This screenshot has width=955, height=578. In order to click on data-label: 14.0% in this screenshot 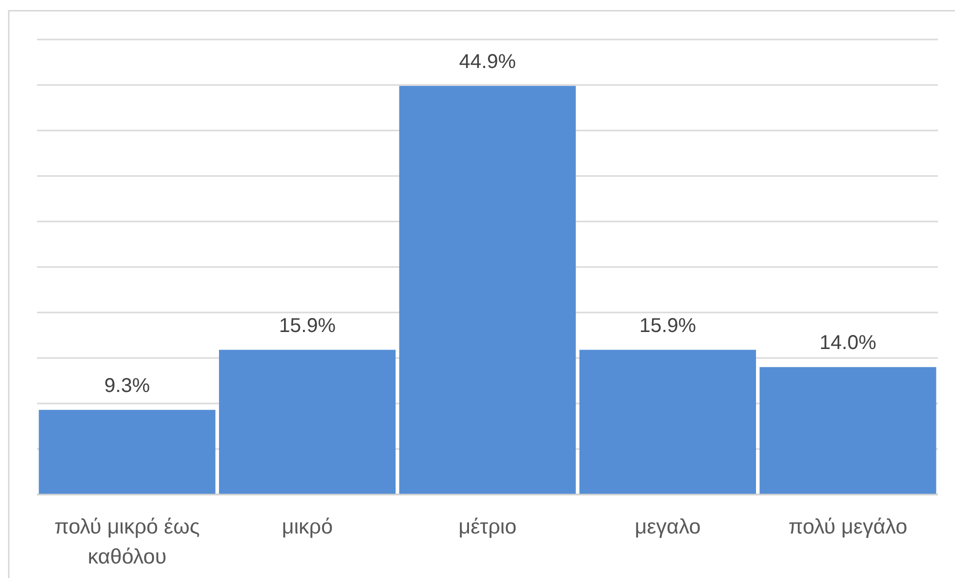, I will do `click(848, 343)`.